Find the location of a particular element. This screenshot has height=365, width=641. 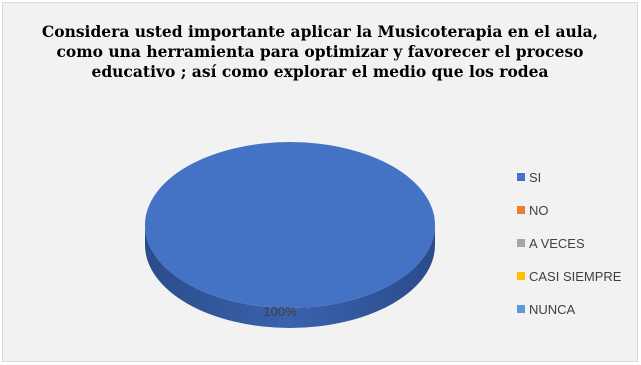

legend-label: SI is located at coordinates (535, 177).